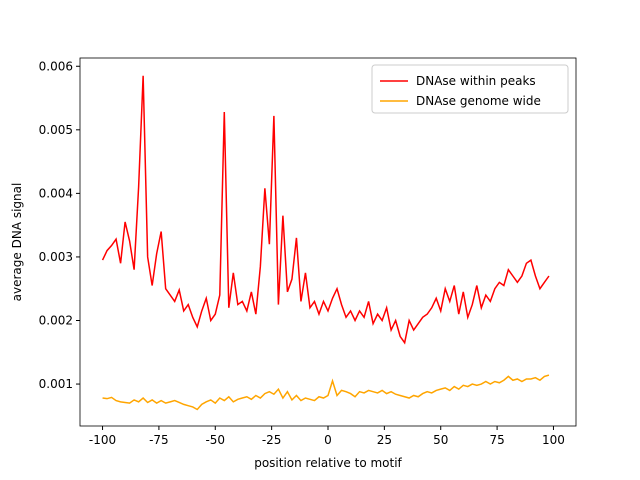 This screenshot has height=480, width=640. What do you see at coordinates (56, 257) in the screenshot?
I see `y-tick-label: 0.003` at bounding box center [56, 257].